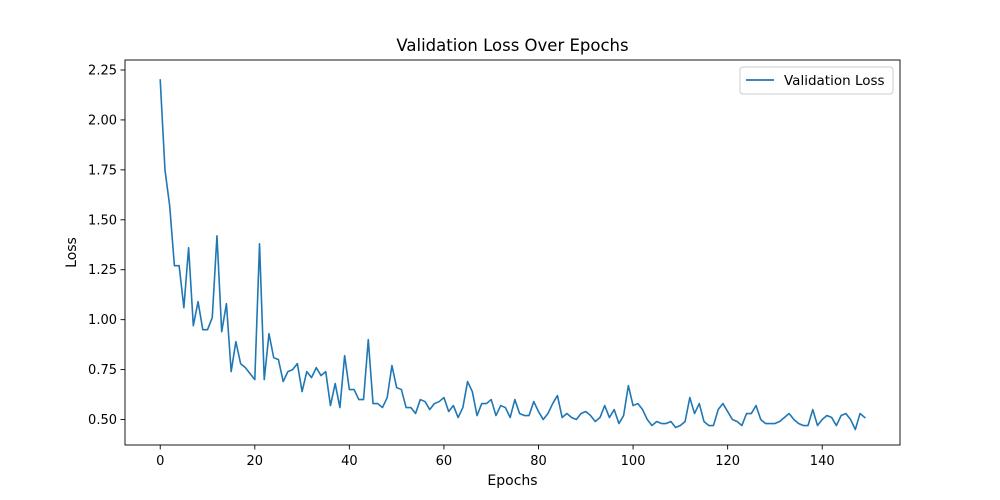 The height and width of the screenshot is (500, 1000). Describe the element at coordinates (727, 461) in the screenshot. I see `x-tick-label: 120` at that location.